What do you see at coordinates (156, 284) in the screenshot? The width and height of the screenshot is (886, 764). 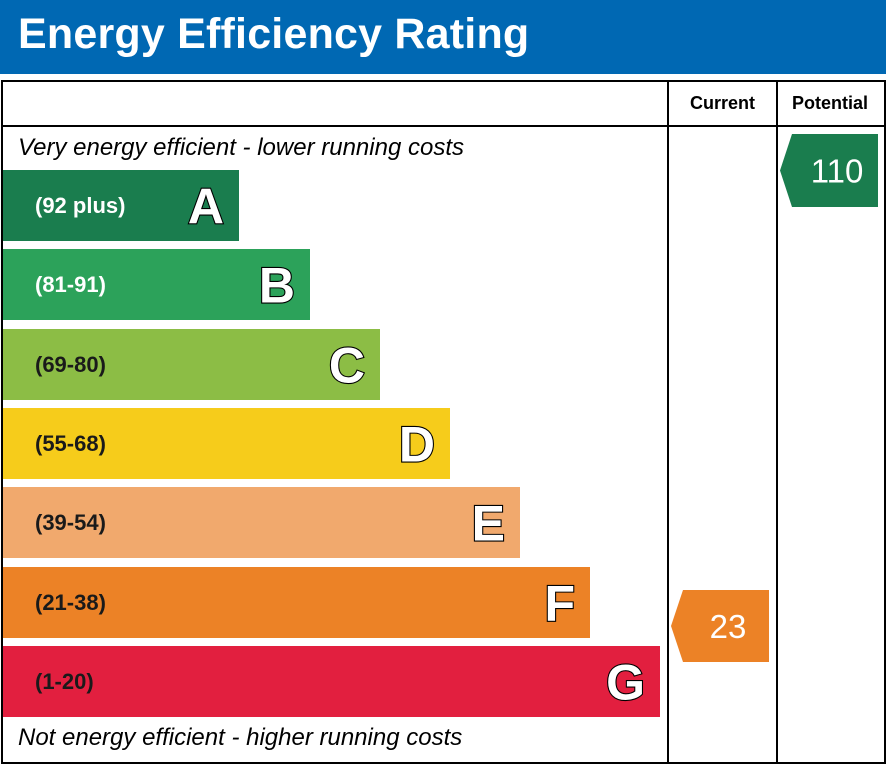 I see `band-b: (81-91)` at bounding box center [156, 284].